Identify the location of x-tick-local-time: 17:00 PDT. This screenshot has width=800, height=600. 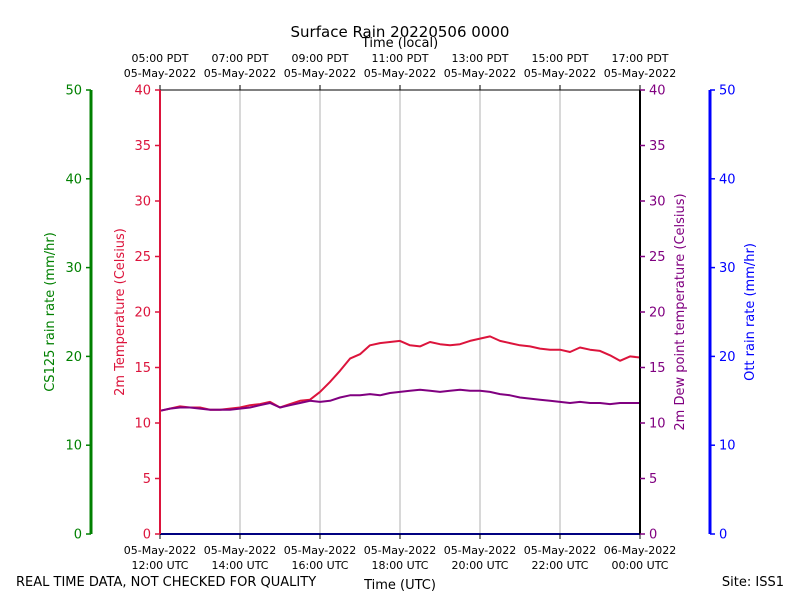
(639, 58).